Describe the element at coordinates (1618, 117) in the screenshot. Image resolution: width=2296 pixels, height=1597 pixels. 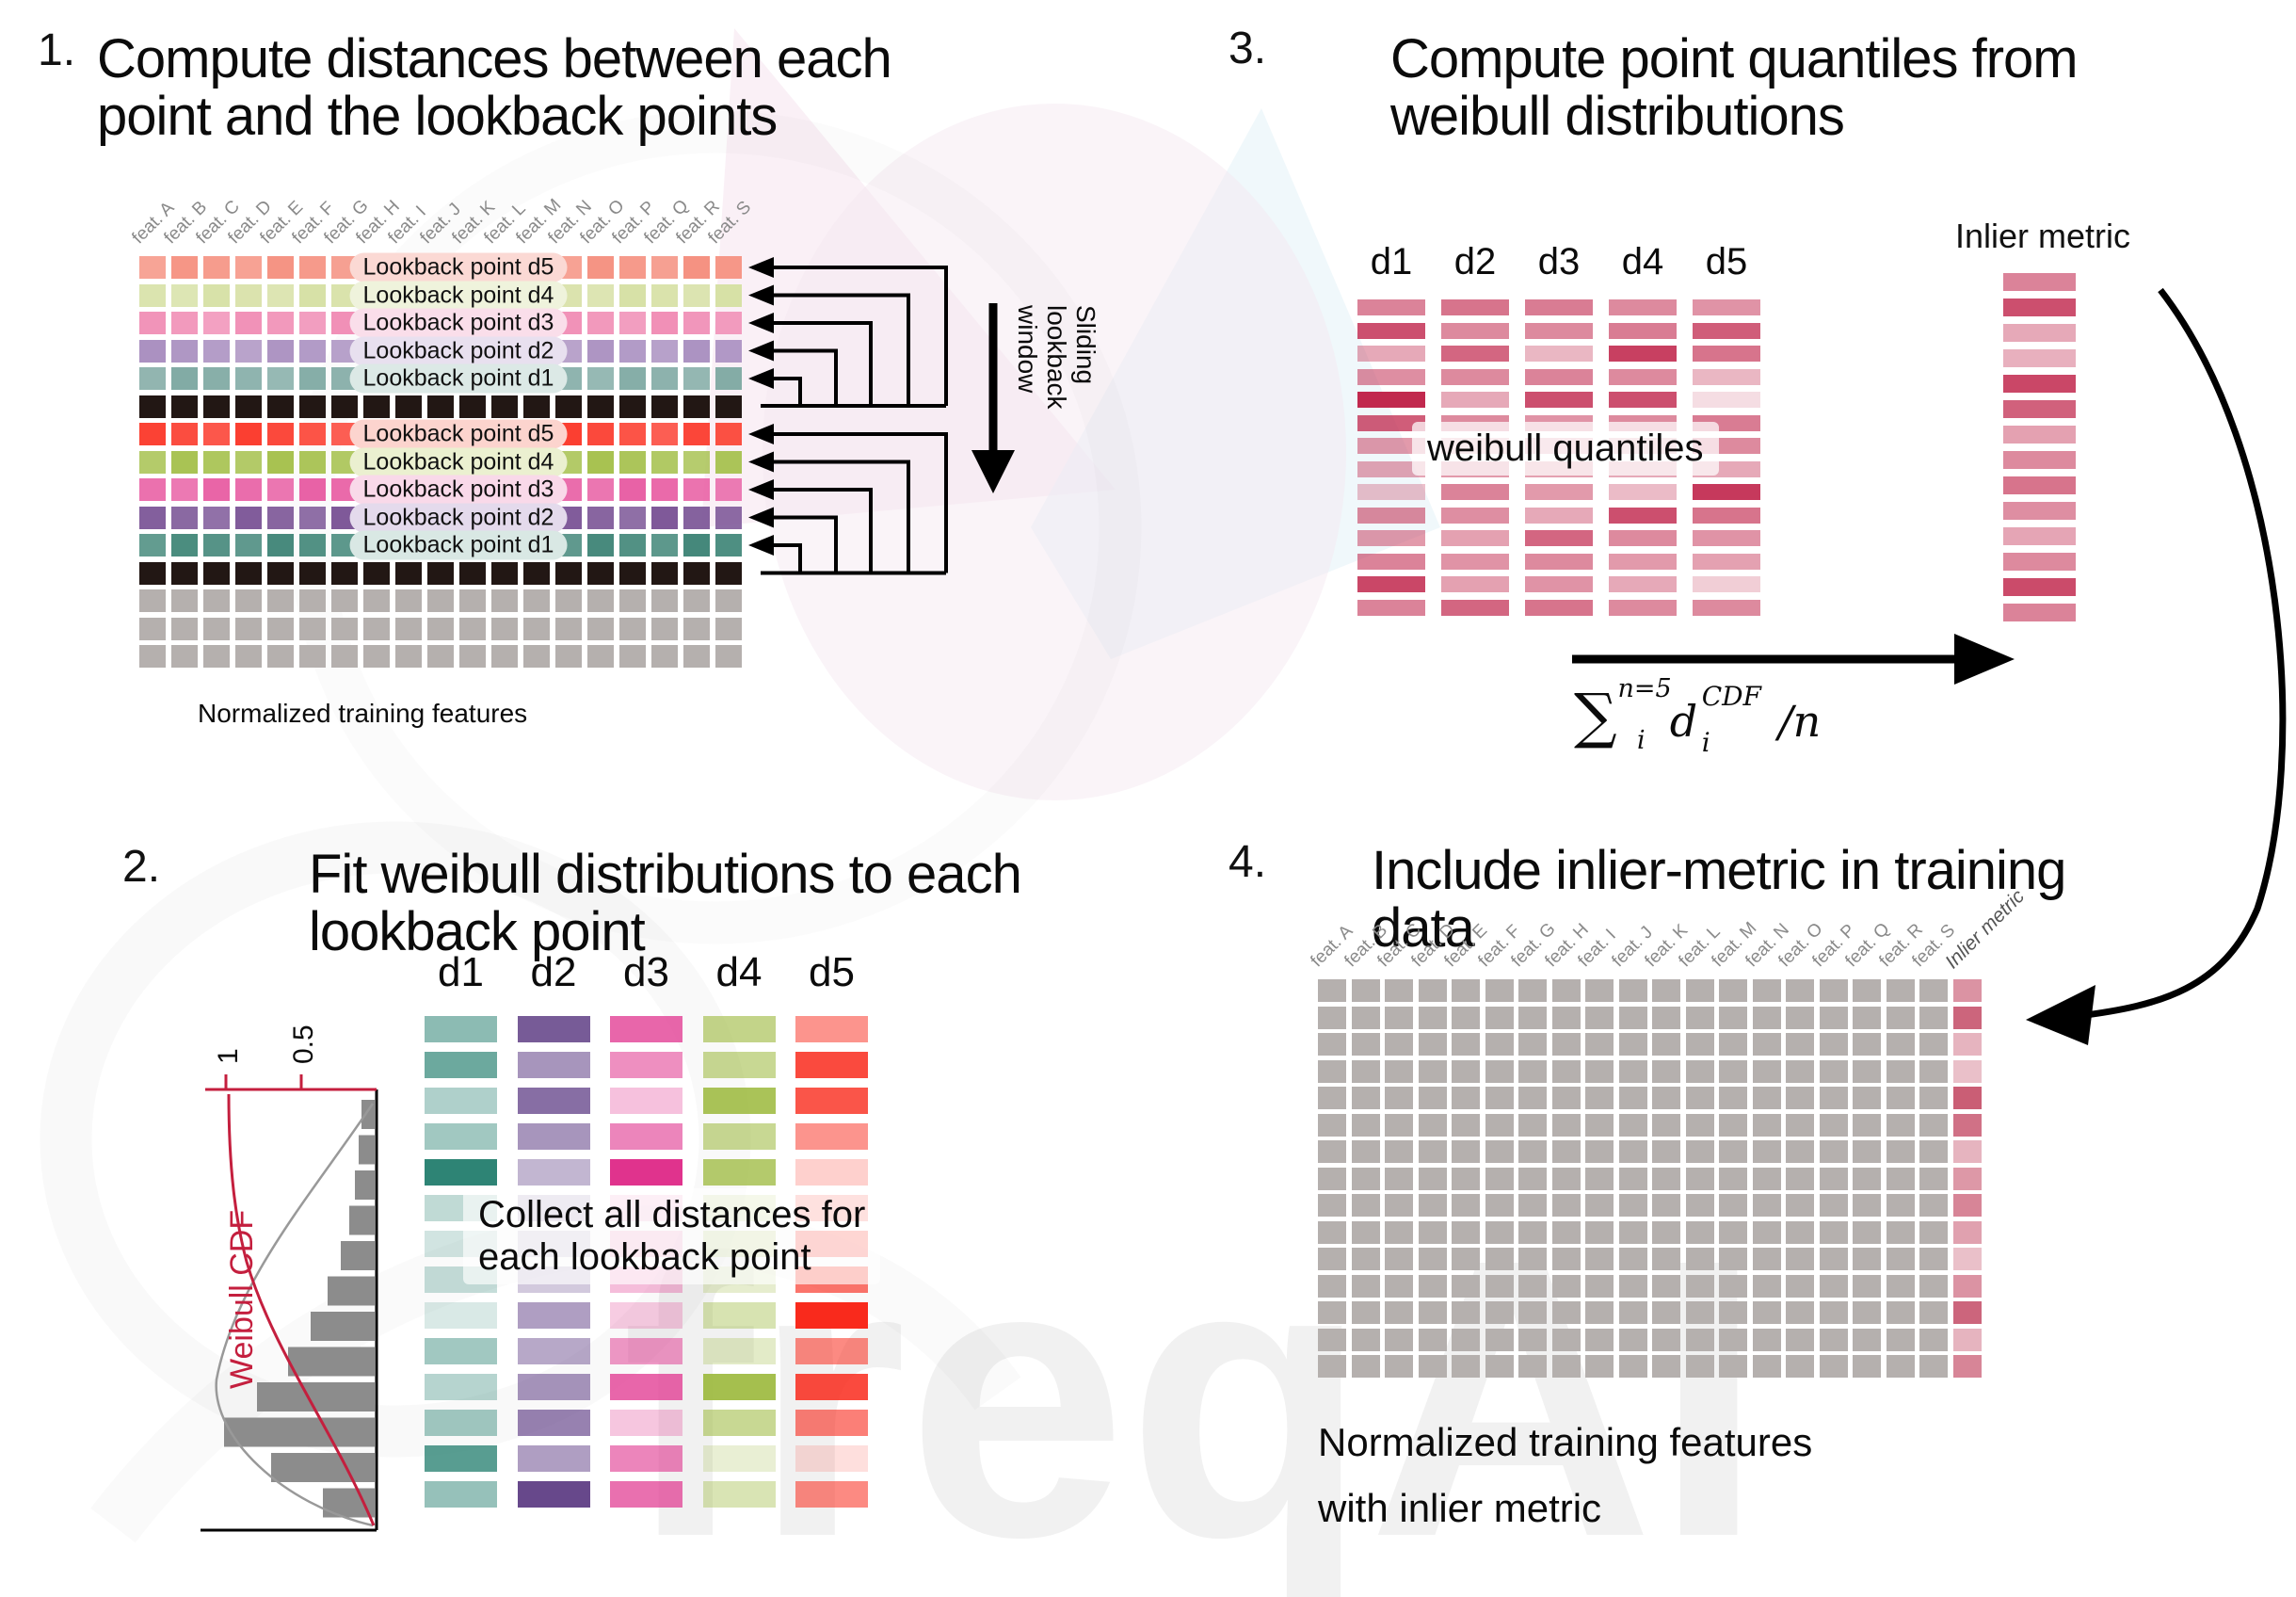
I see `panel3-title-line2: weibull distributions` at that location.